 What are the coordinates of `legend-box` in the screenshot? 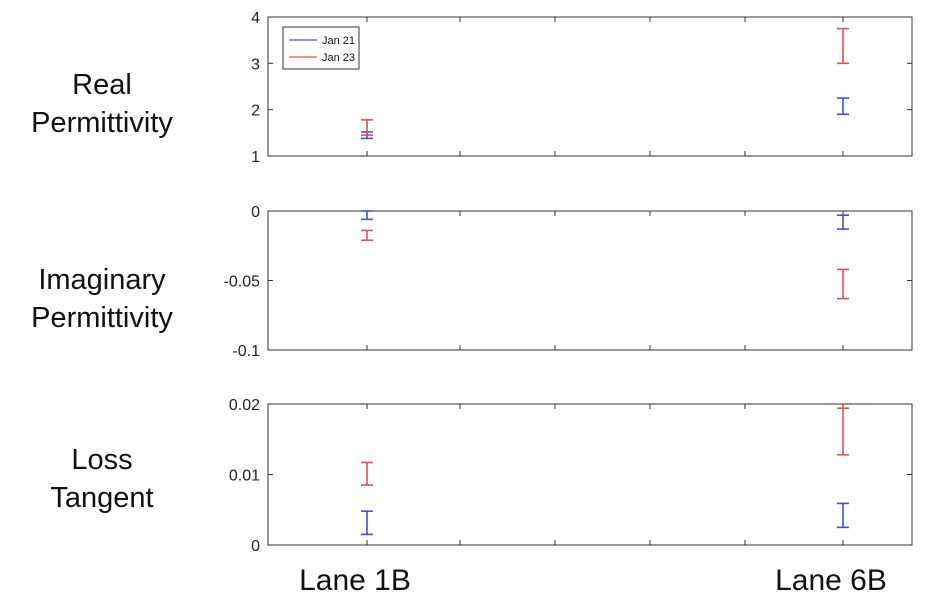 It's located at (321, 48).